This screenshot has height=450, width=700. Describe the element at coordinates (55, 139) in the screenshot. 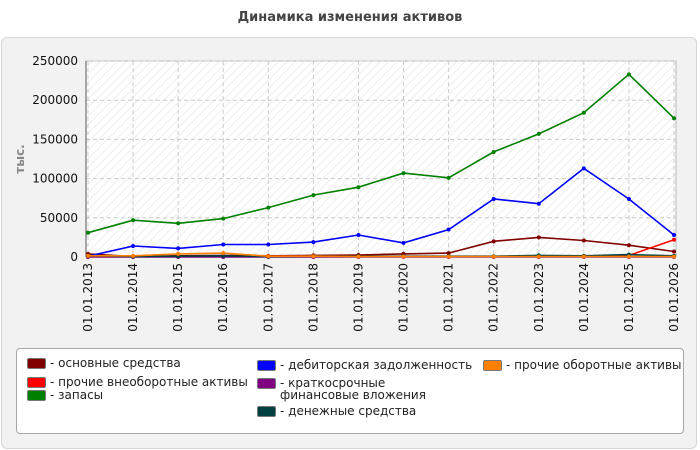

I see `y-tick-label: 150000` at that location.